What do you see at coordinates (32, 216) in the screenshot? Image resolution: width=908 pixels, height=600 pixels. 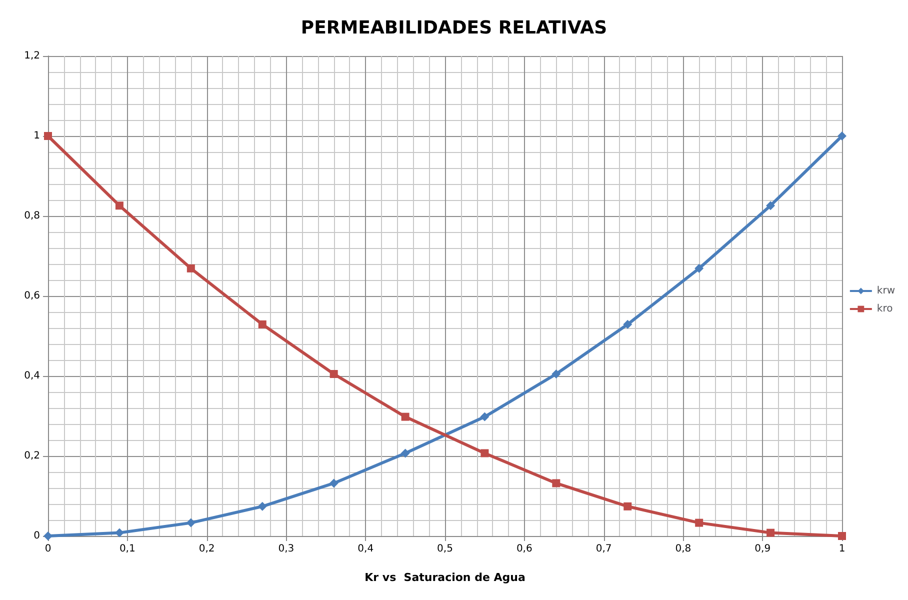 I see `y-tick-label: 0,8` at bounding box center [32, 216].